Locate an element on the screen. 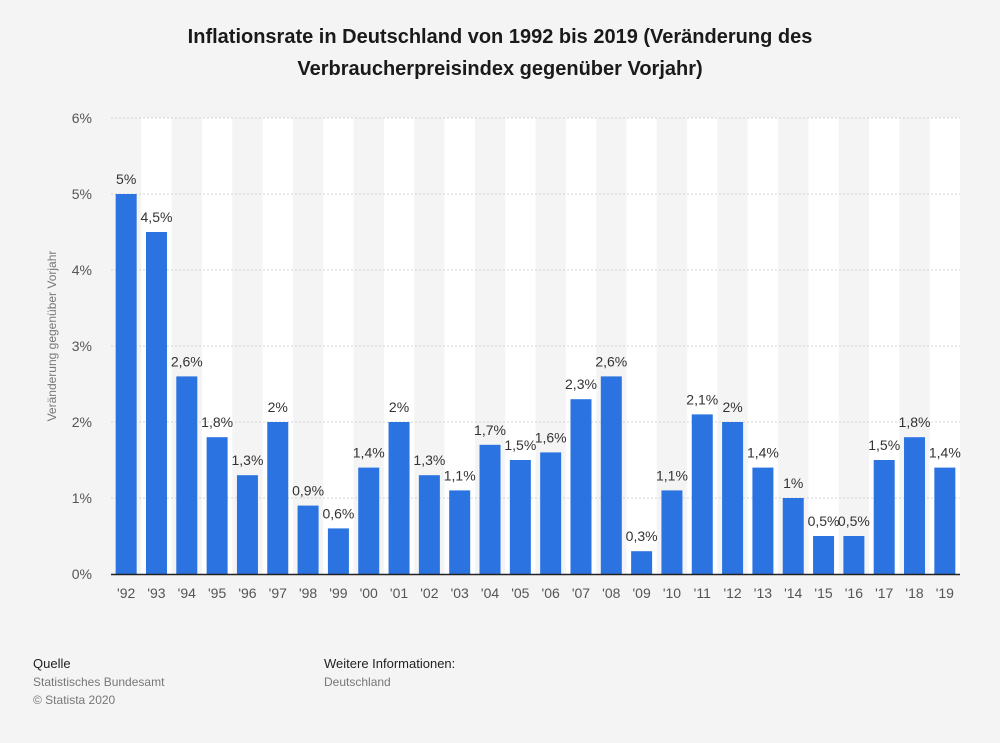 This screenshot has width=1000, height=743. data-label: 2,1% is located at coordinates (702, 399).